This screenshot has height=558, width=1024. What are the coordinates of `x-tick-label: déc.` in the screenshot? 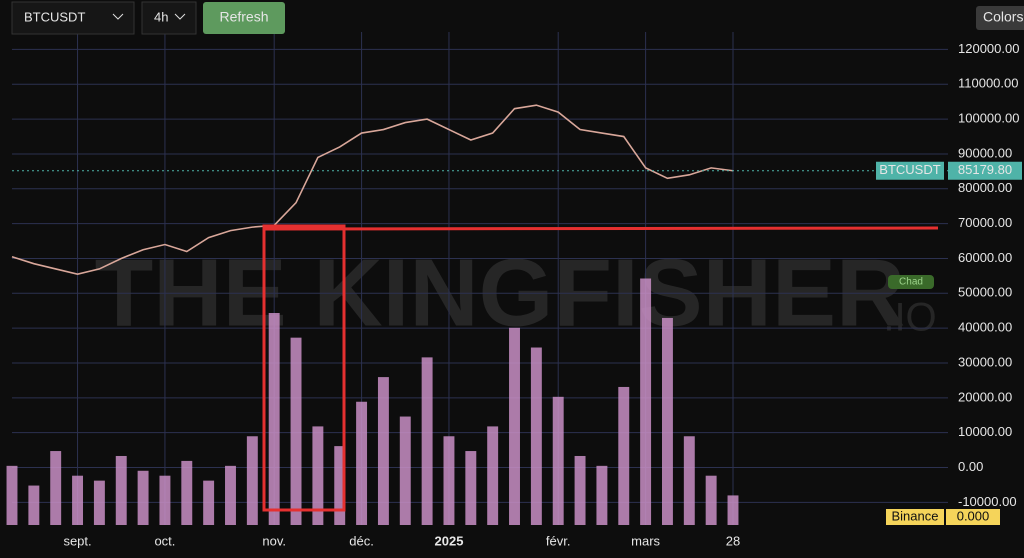 It's located at (361, 540).